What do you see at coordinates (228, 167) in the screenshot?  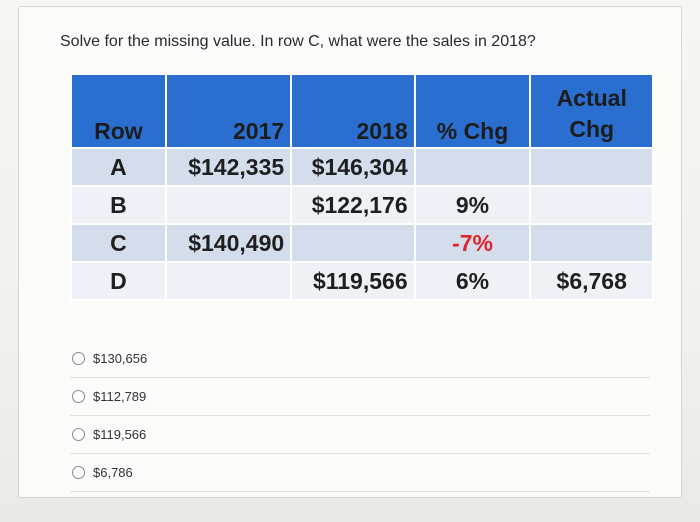 I see `cell-2017: $142,335` at bounding box center [228, 167].